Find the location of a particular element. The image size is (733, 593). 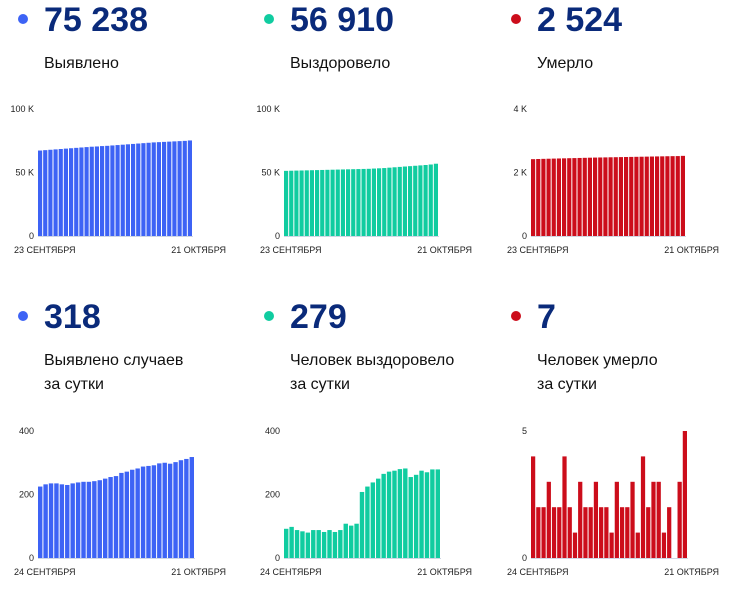

stat-label: Выявлено is located at coordinates (81, 63).